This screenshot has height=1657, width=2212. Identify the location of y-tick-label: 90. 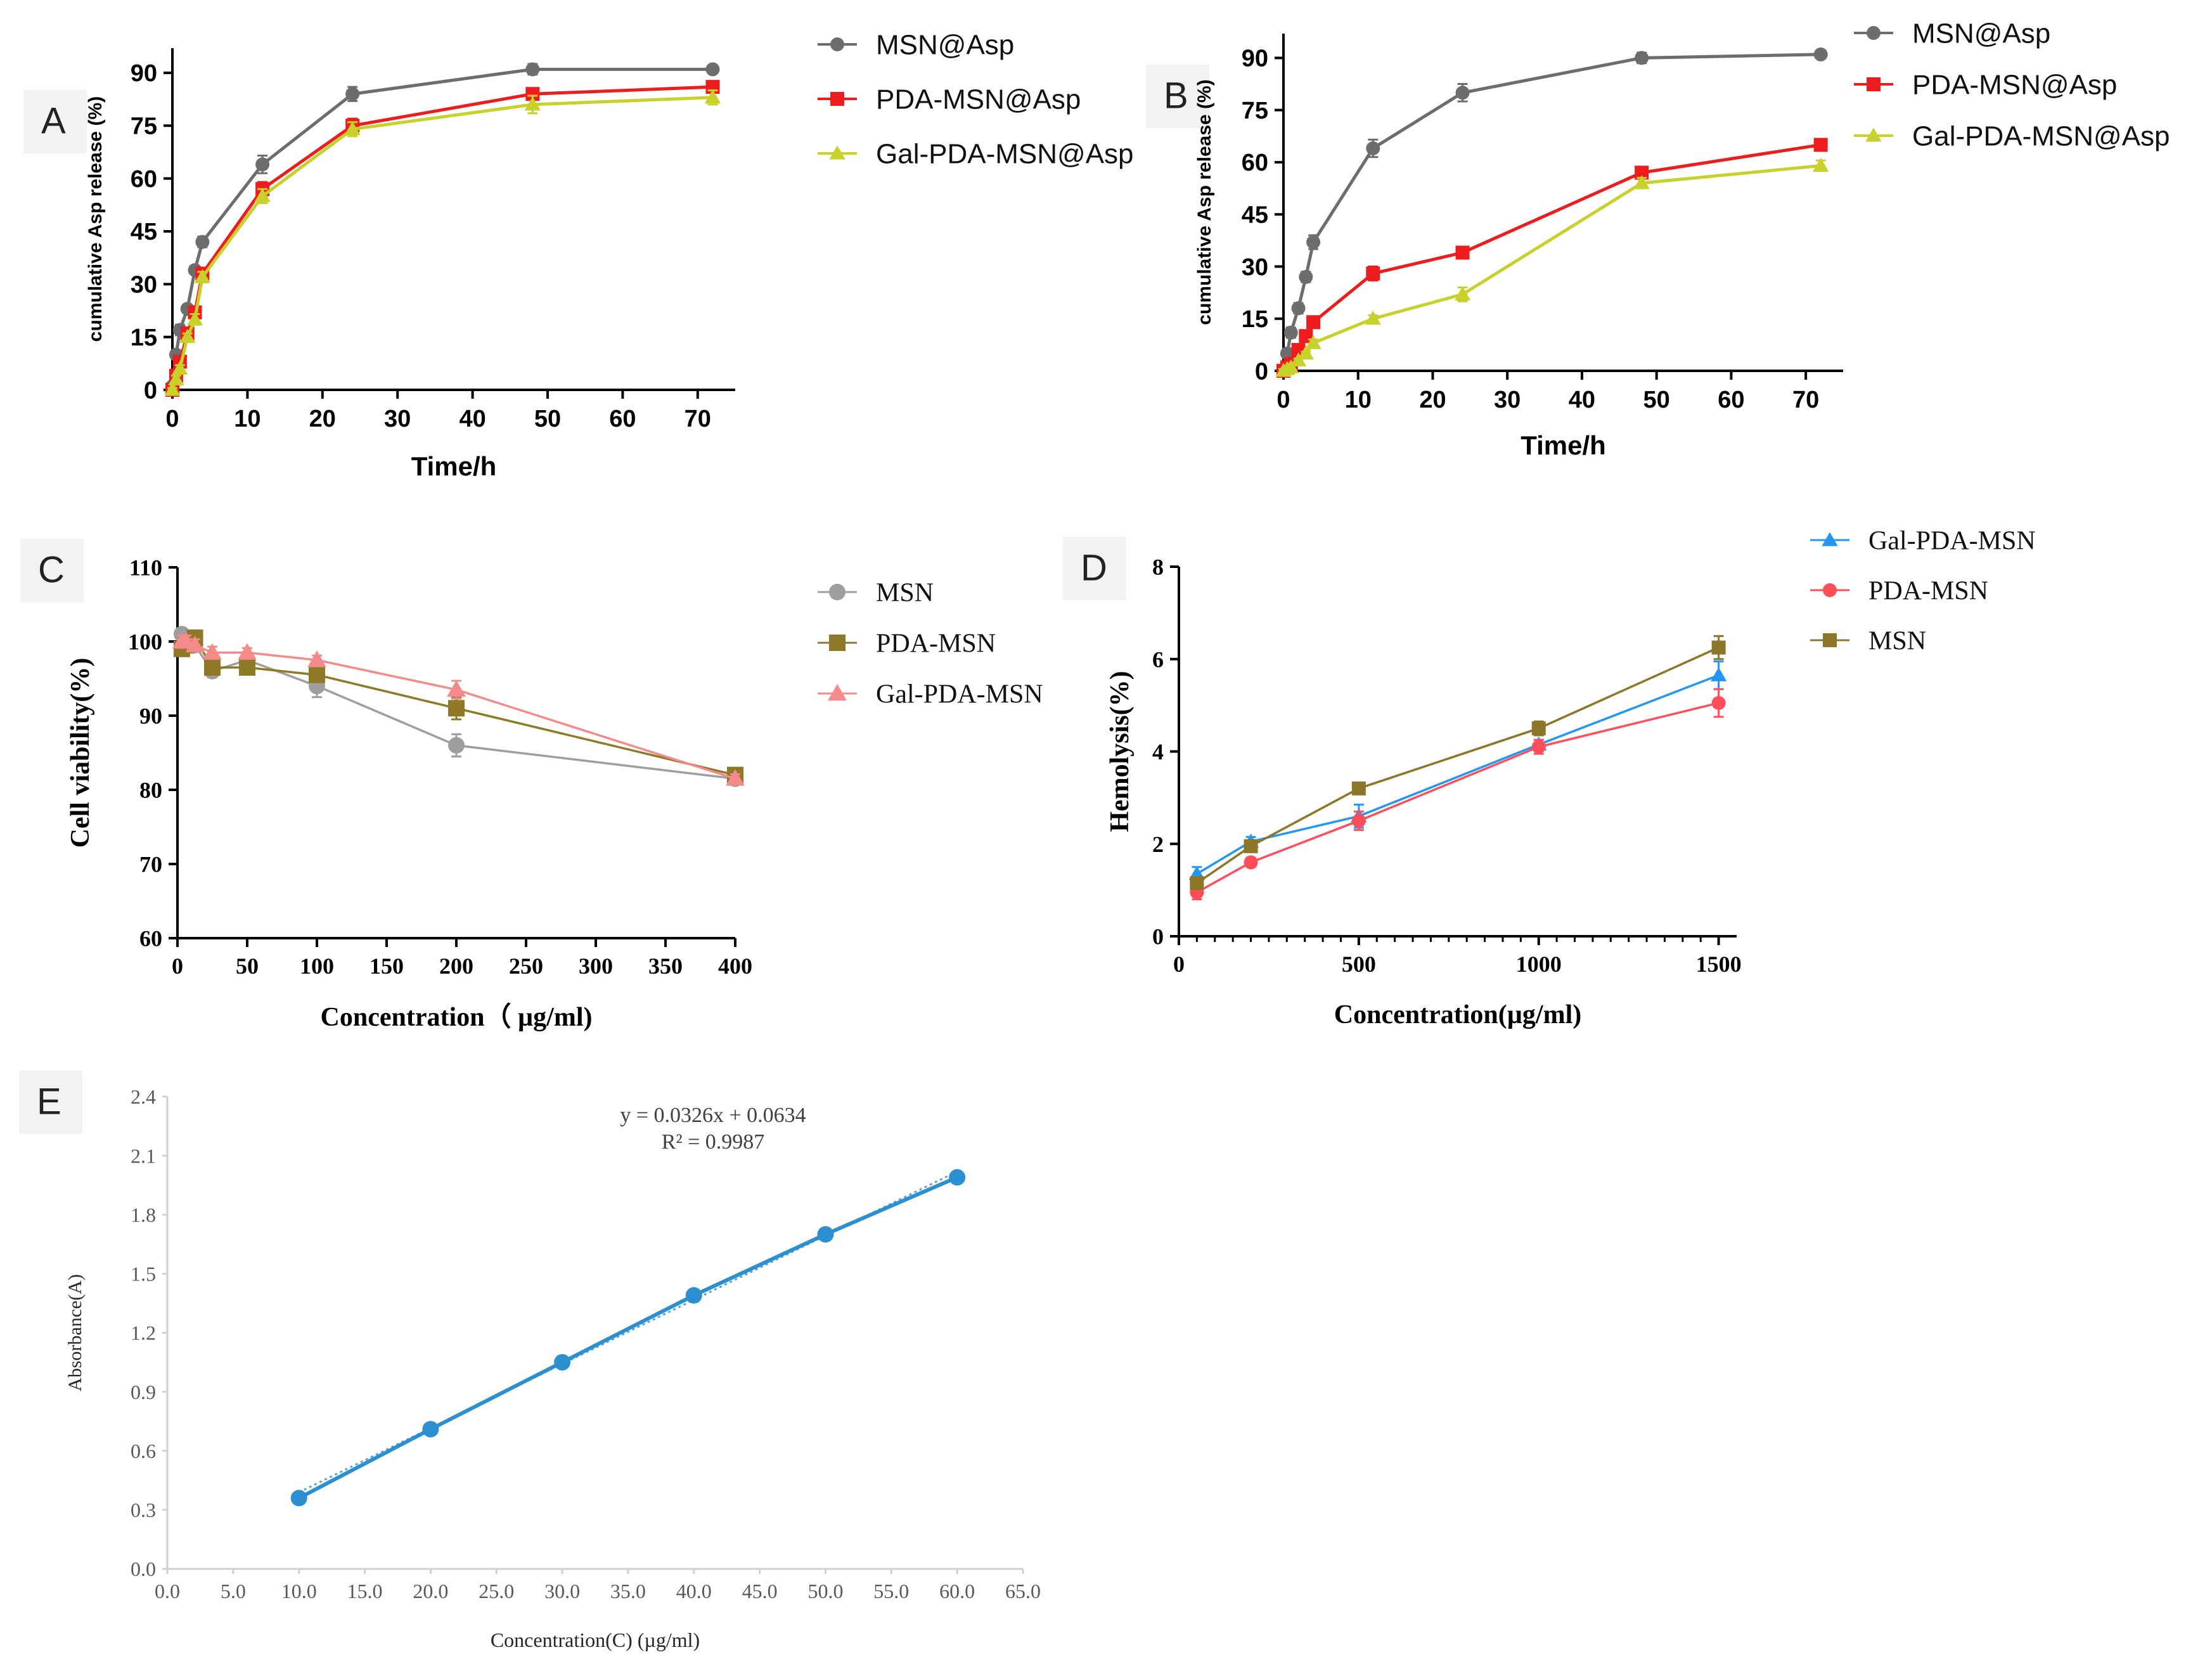
(150, 716).